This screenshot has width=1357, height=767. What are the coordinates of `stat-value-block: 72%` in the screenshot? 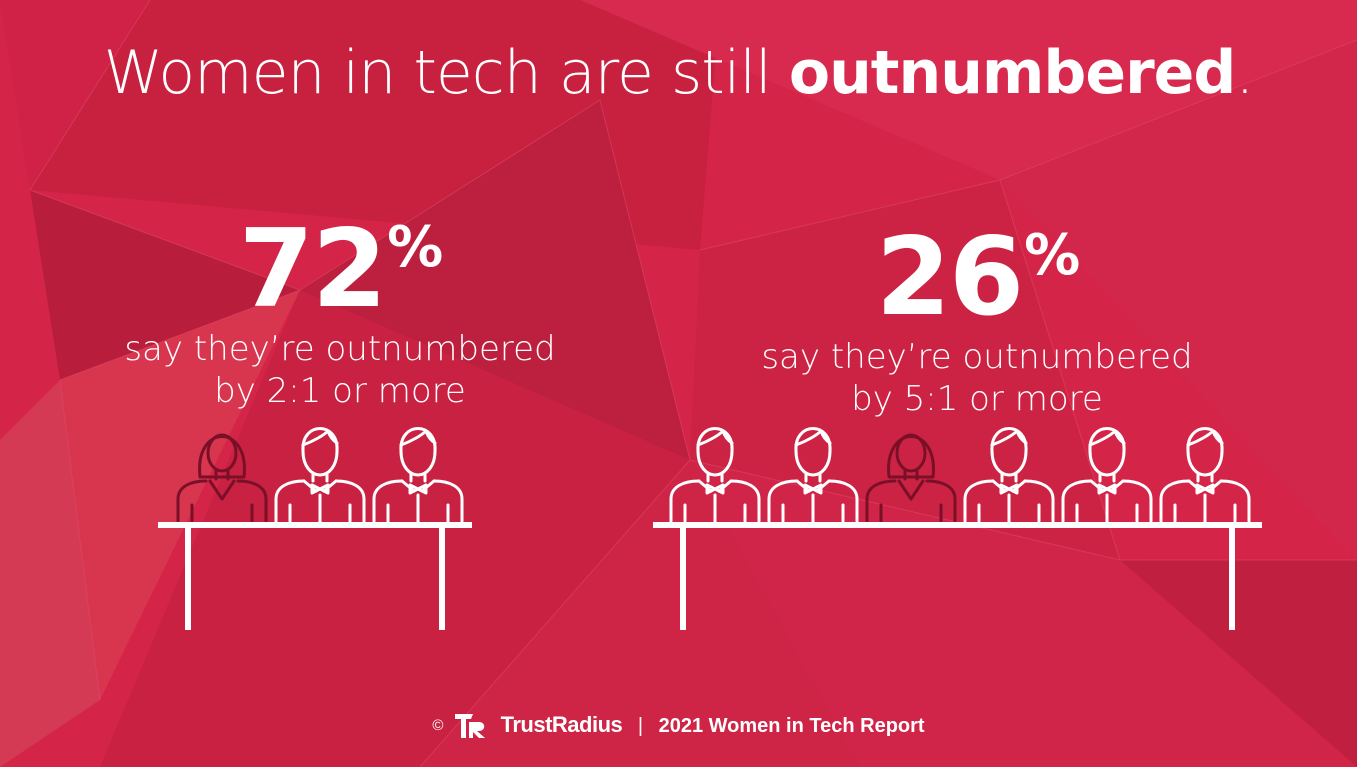 It's located at (340, 259).